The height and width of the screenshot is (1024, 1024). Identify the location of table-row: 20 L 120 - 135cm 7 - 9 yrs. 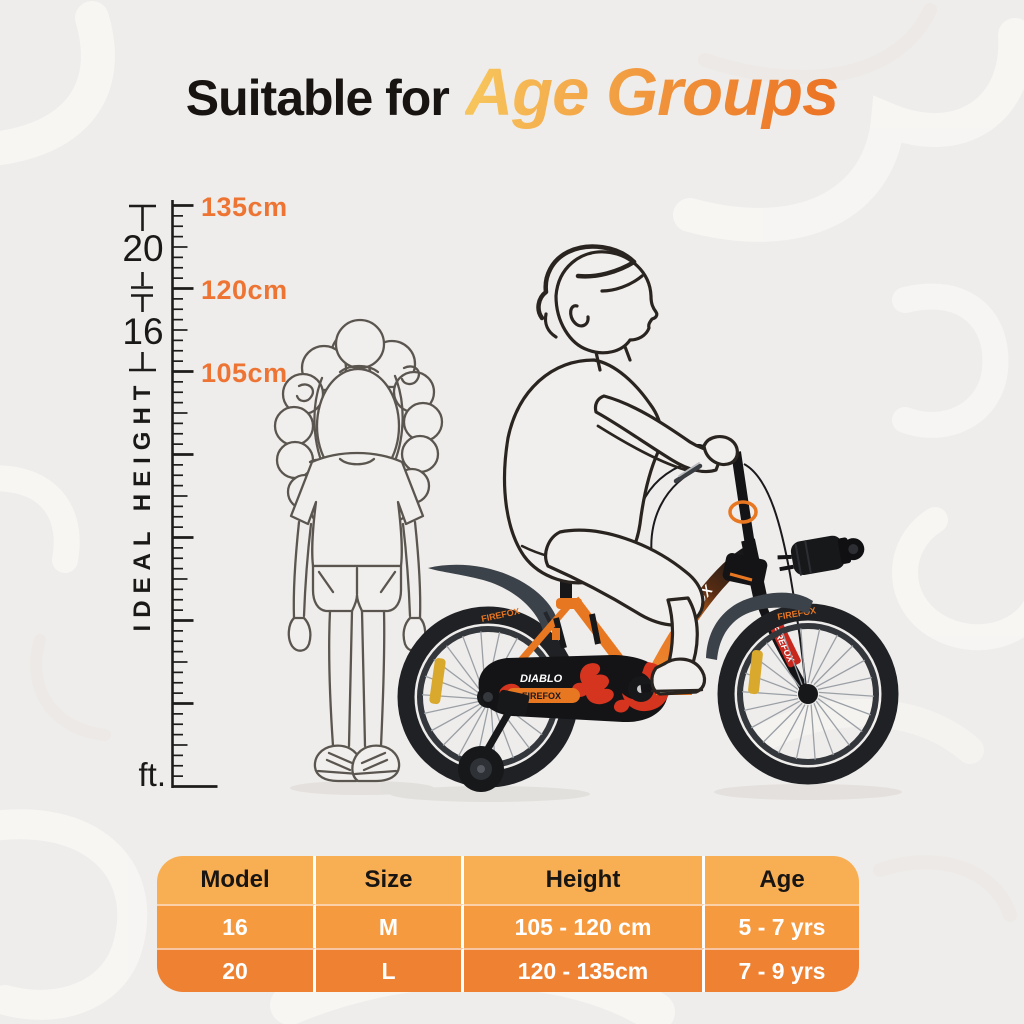
(508, 970).